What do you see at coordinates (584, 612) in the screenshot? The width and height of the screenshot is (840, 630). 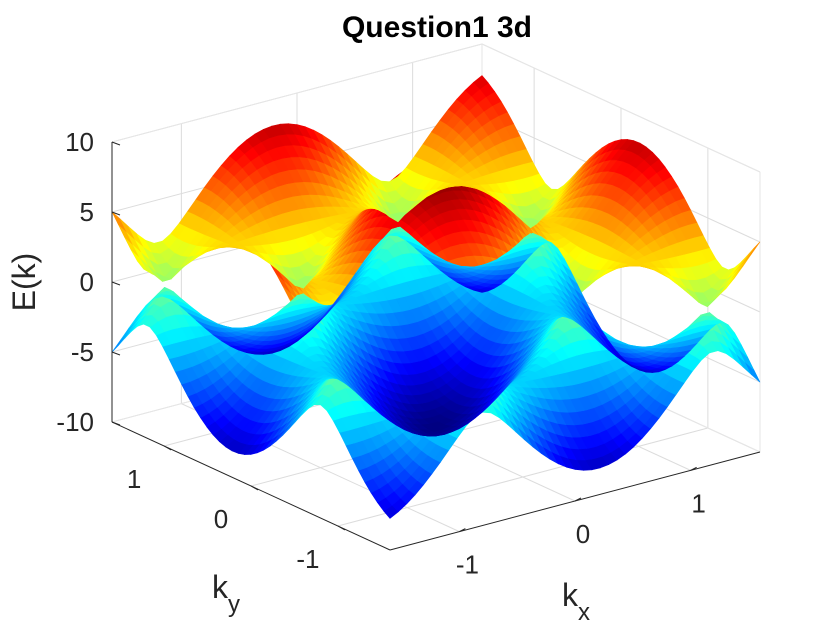 I see `x-axis-label-sub: x` at bounding box center [584, 612].